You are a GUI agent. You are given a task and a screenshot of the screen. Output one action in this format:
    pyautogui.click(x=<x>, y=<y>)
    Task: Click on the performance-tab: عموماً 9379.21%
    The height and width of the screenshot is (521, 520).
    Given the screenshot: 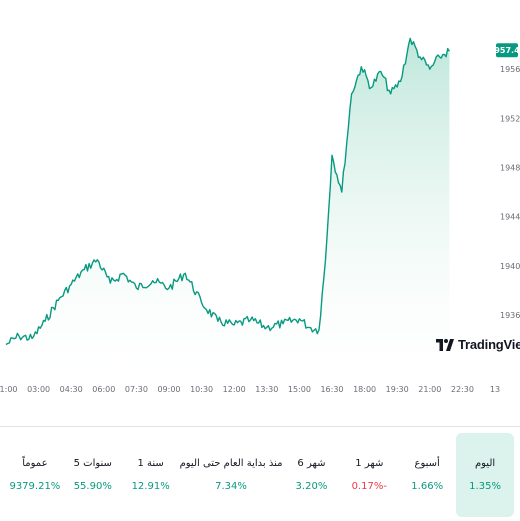 What is the action you would take?
    pyautogui.click(x=35, y=475)
    